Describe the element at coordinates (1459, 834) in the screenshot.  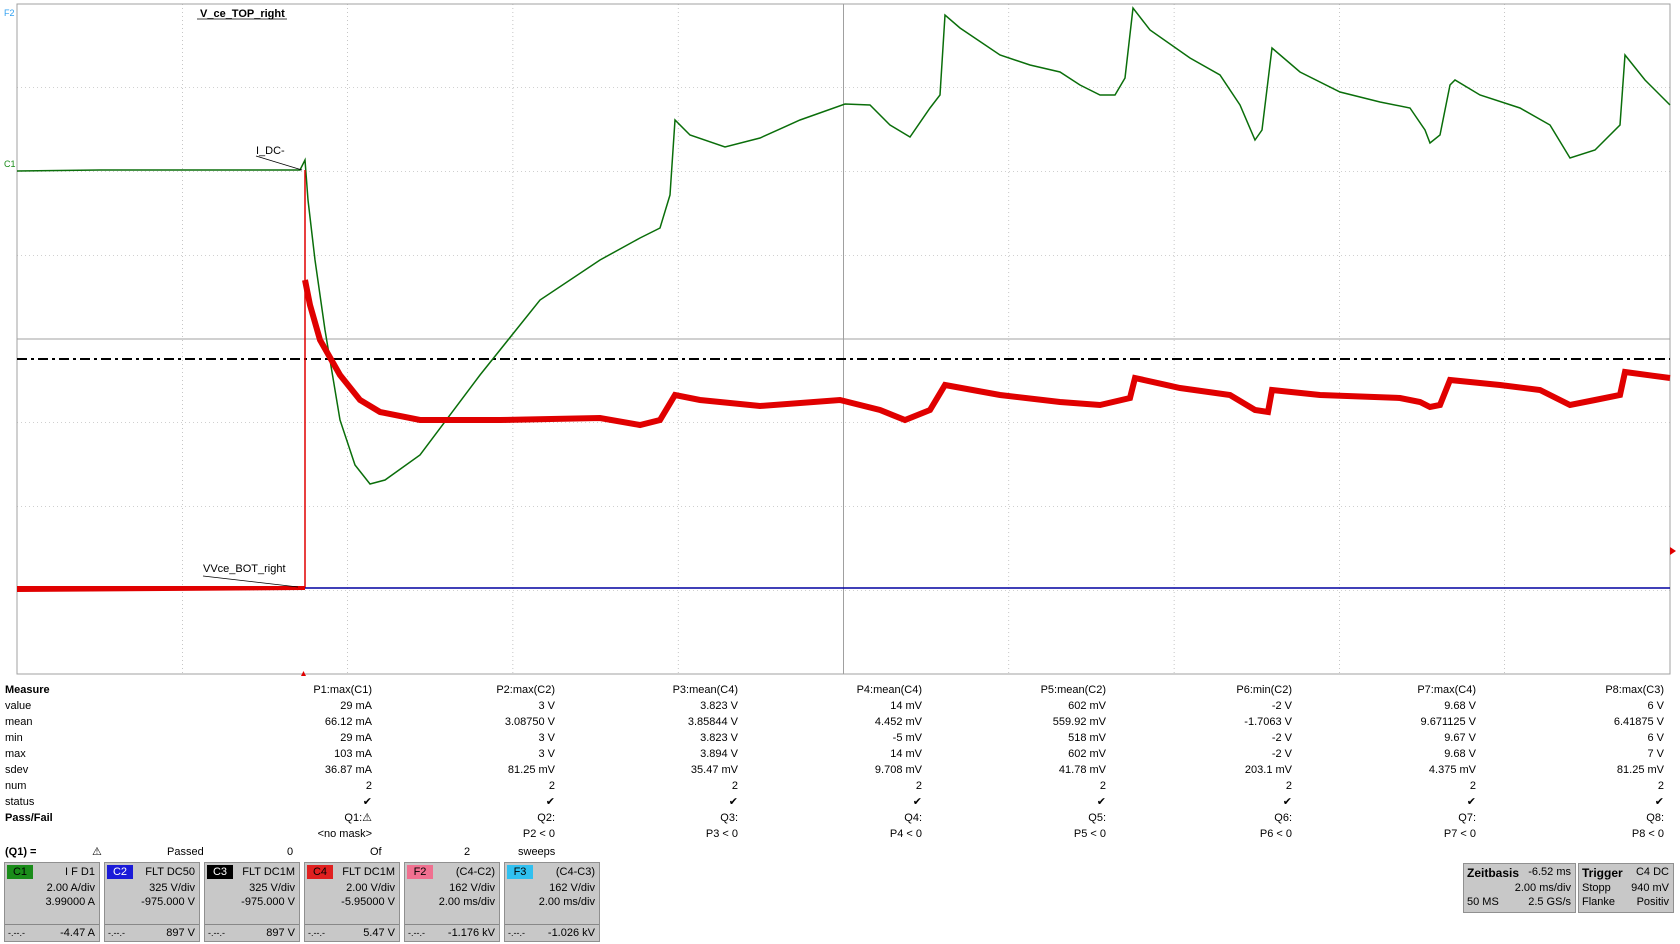
I see `passfail-condition: P7 < 0` at that location.